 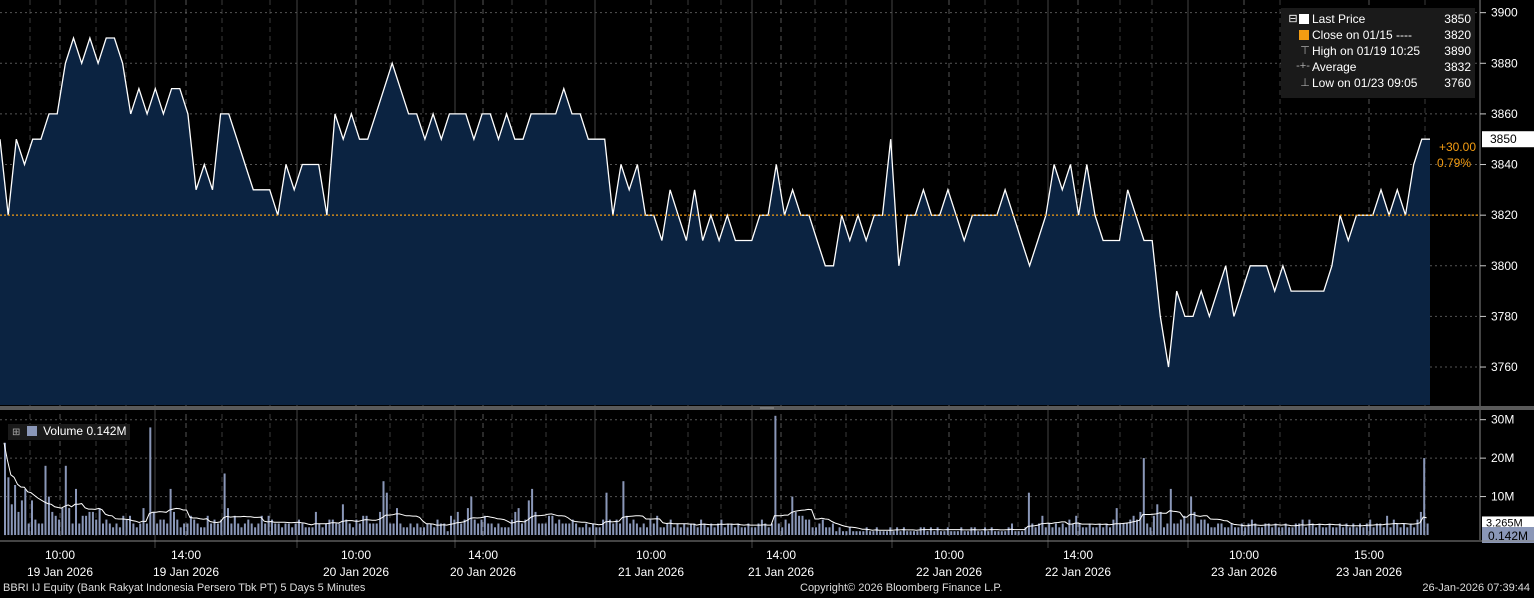 What do you see at coordinates (1303, 66) in the screenshot?
I see `average-marker-icon: -+-` at bounding box center [1303, 66].